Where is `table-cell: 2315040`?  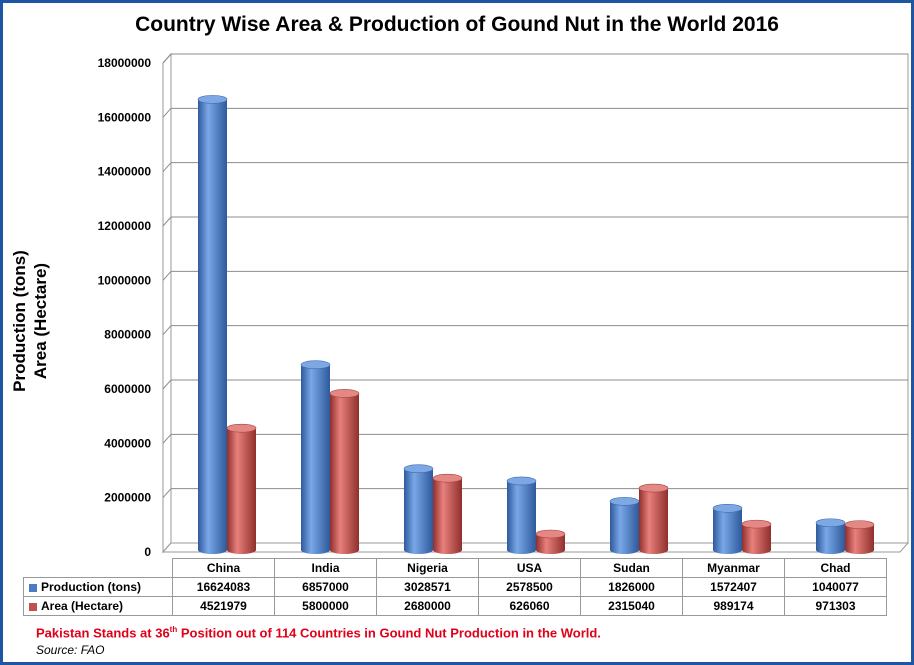
table-cell: 2315040 is located at coordinates (631, 606).